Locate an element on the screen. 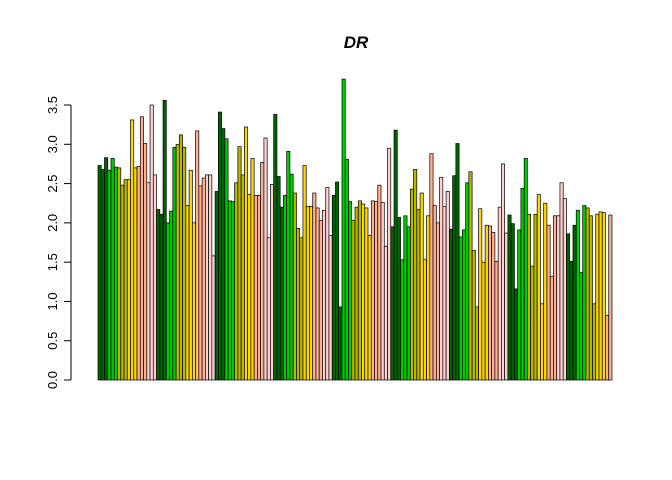  y-tick-label: 2.5 is located at coordinates (52, 184).